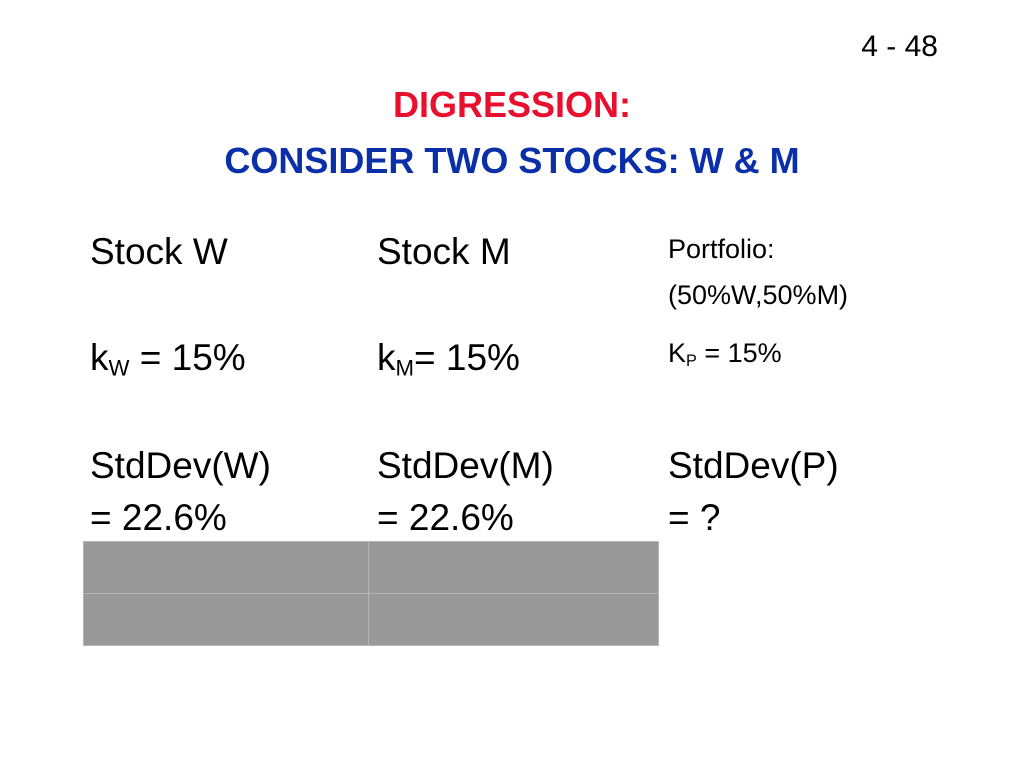  I want to click on slide-number: 4 - 48, so click(899, 46).